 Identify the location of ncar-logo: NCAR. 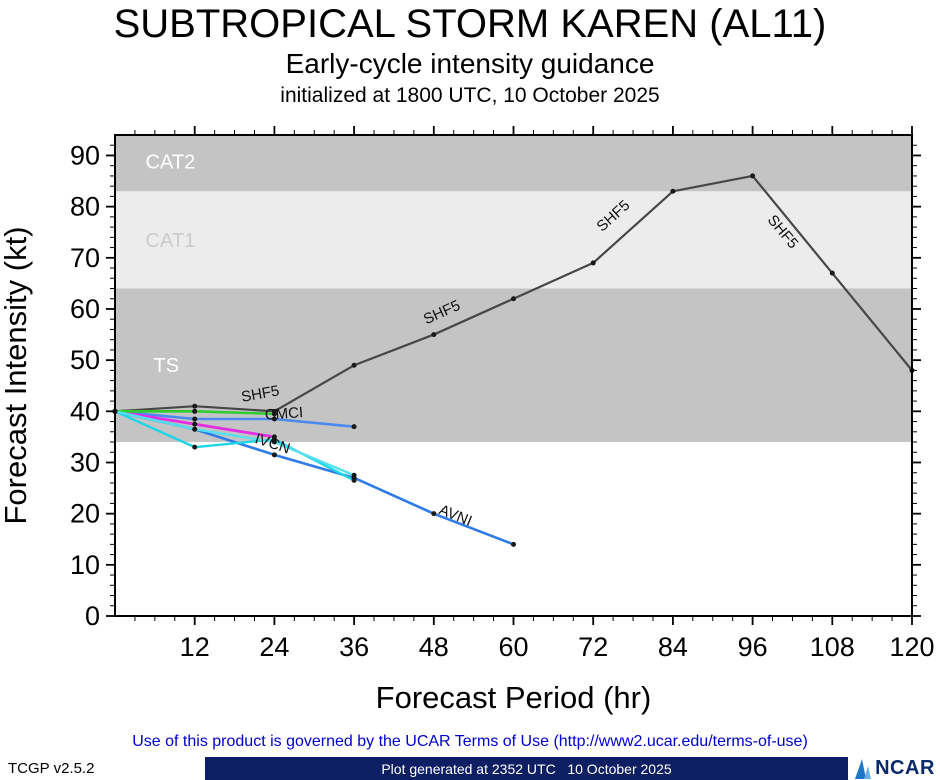
(894, 768).